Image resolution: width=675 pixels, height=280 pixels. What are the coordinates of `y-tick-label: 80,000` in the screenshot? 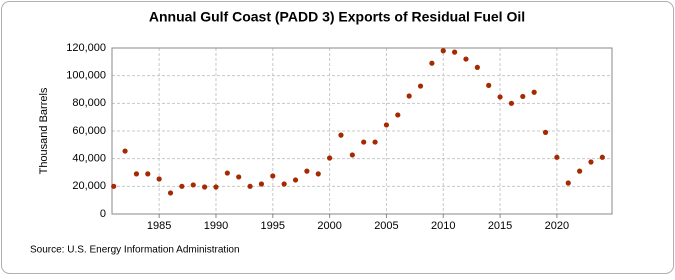 It's located at (89, 103).